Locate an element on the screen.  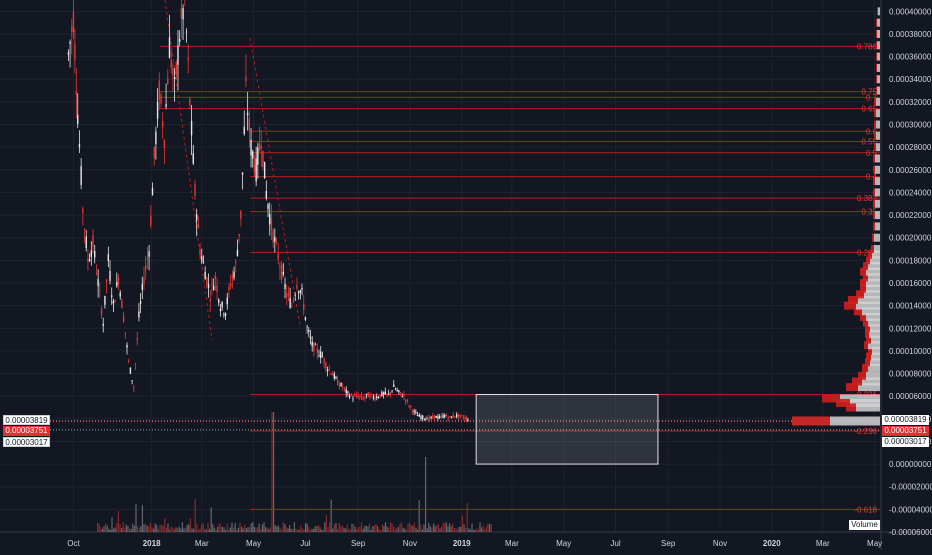
fib-level-label: 0.786 is located at coordinates (867, 46).